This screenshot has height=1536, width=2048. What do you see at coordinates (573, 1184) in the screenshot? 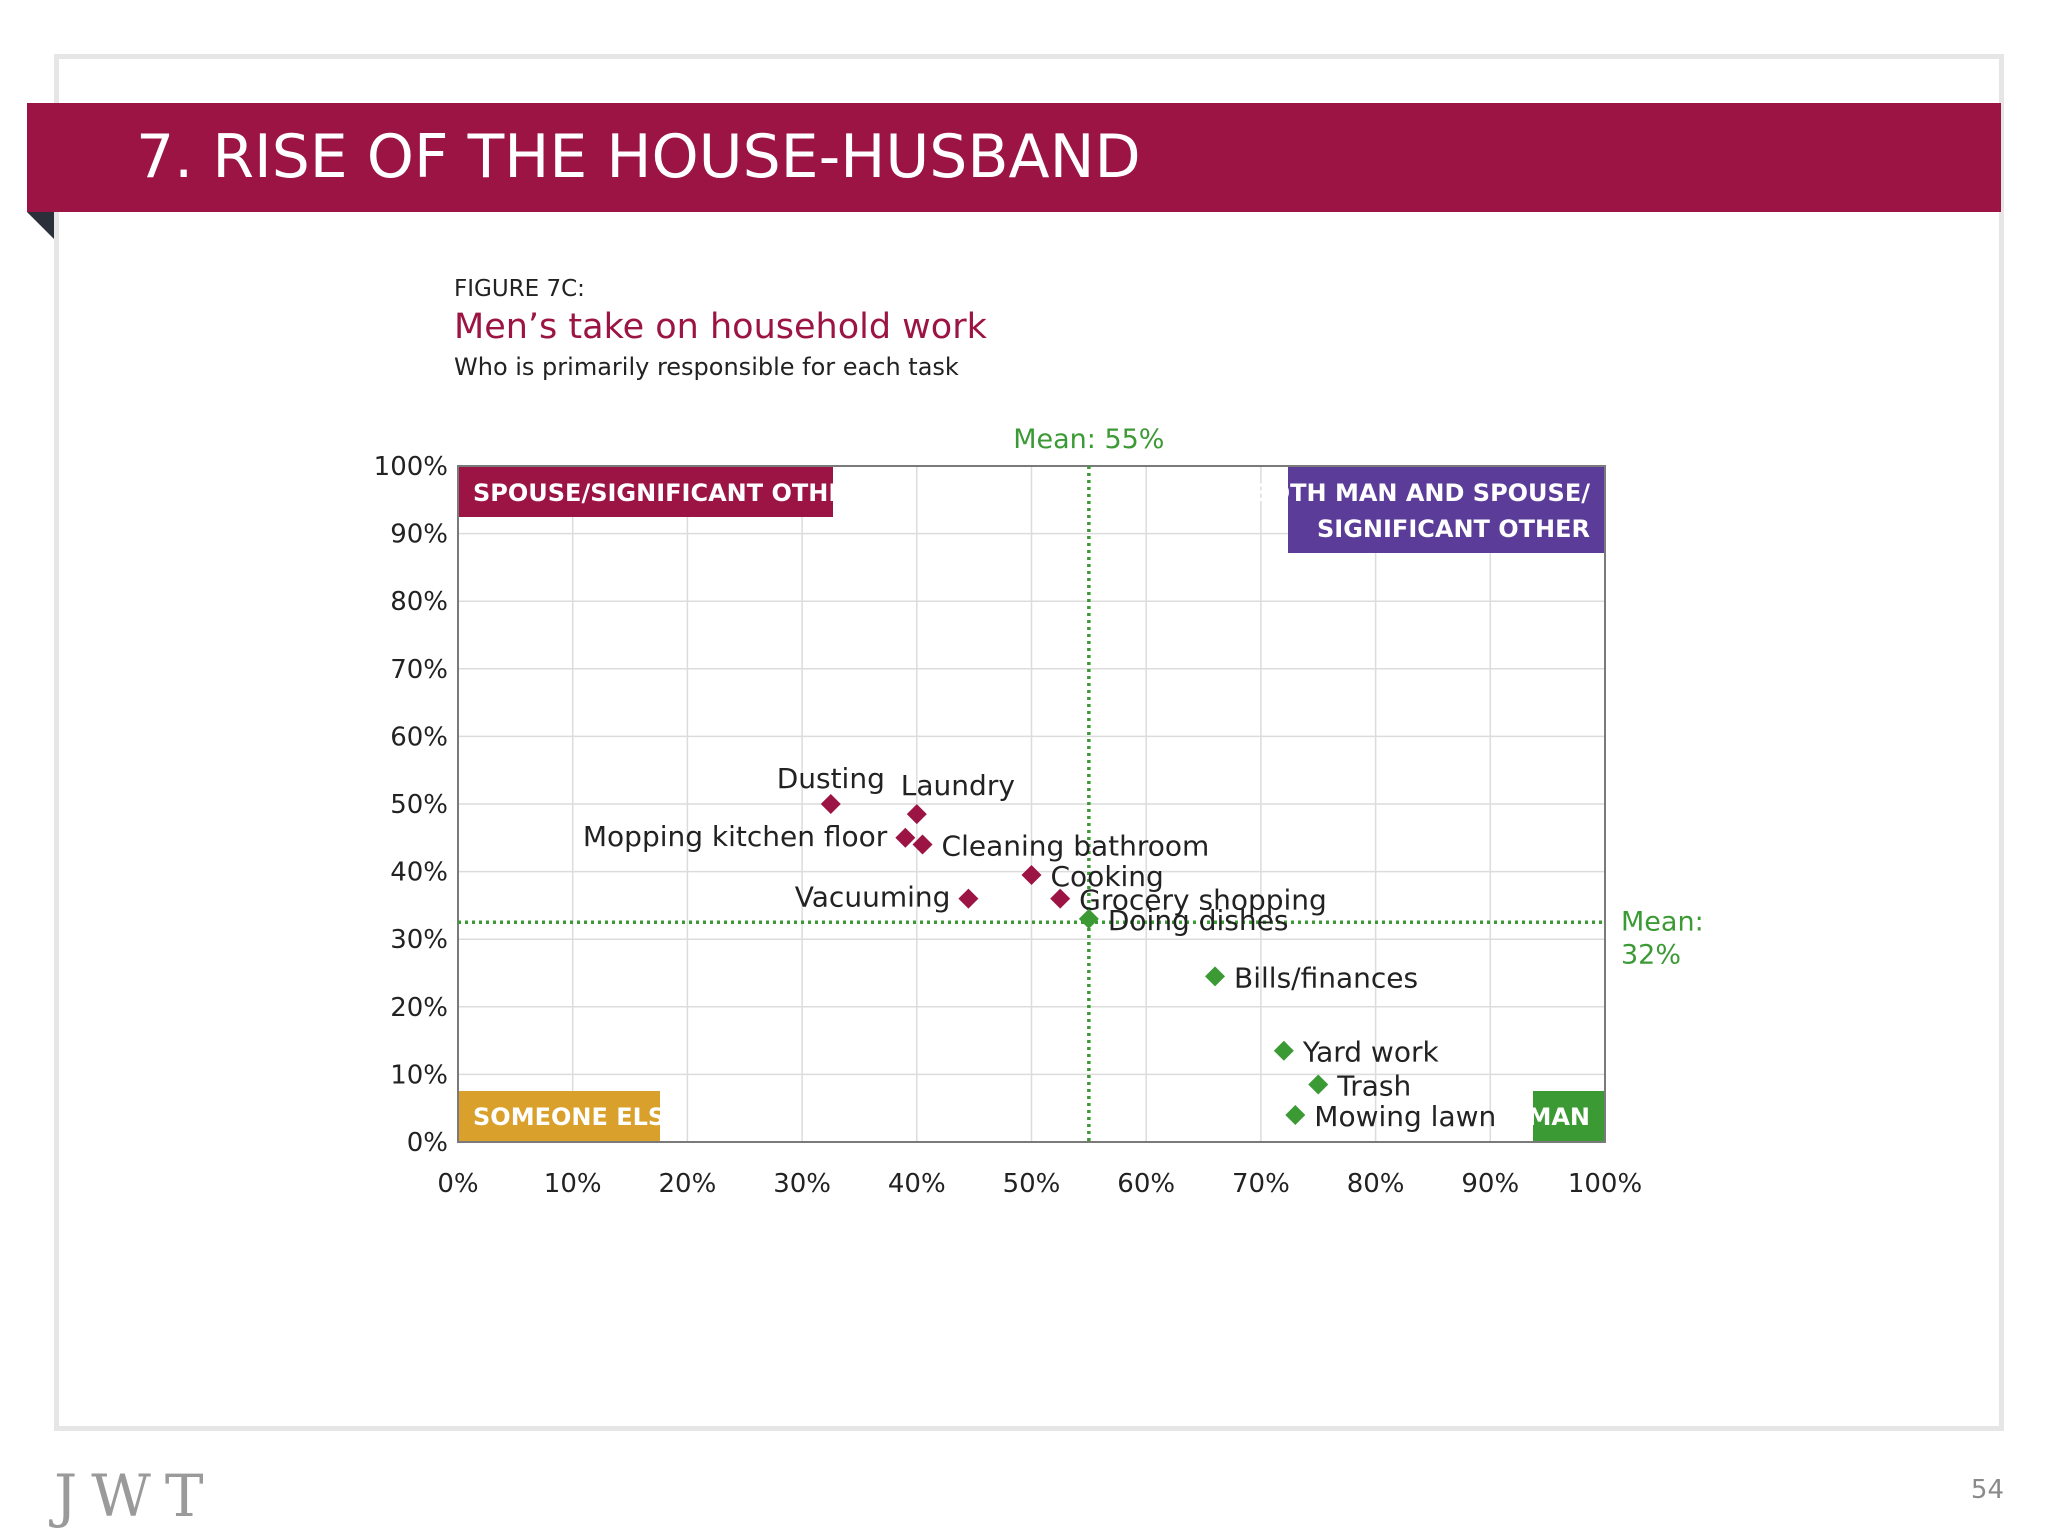
I see `x-tick-label: 10%` at bounding box center [573, 1184].